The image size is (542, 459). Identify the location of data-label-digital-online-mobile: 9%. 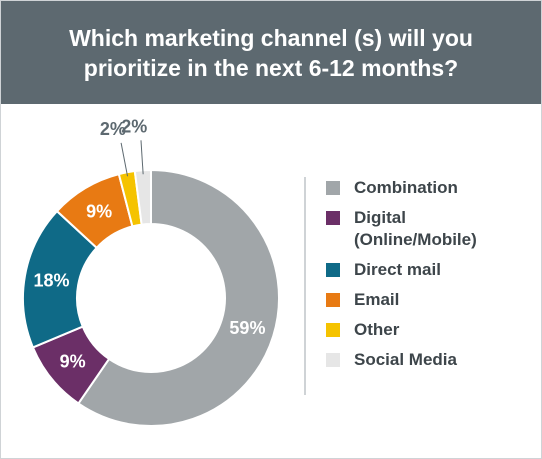
(73, 362).